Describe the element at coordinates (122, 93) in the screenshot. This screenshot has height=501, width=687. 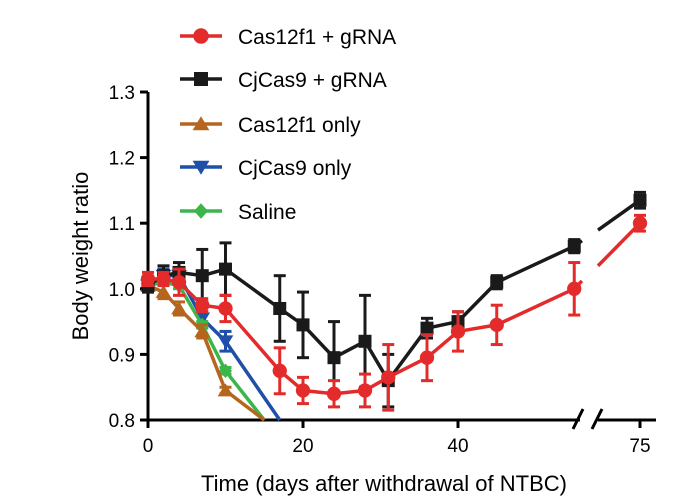
I see `y-tick-label: 1.3` at that location.